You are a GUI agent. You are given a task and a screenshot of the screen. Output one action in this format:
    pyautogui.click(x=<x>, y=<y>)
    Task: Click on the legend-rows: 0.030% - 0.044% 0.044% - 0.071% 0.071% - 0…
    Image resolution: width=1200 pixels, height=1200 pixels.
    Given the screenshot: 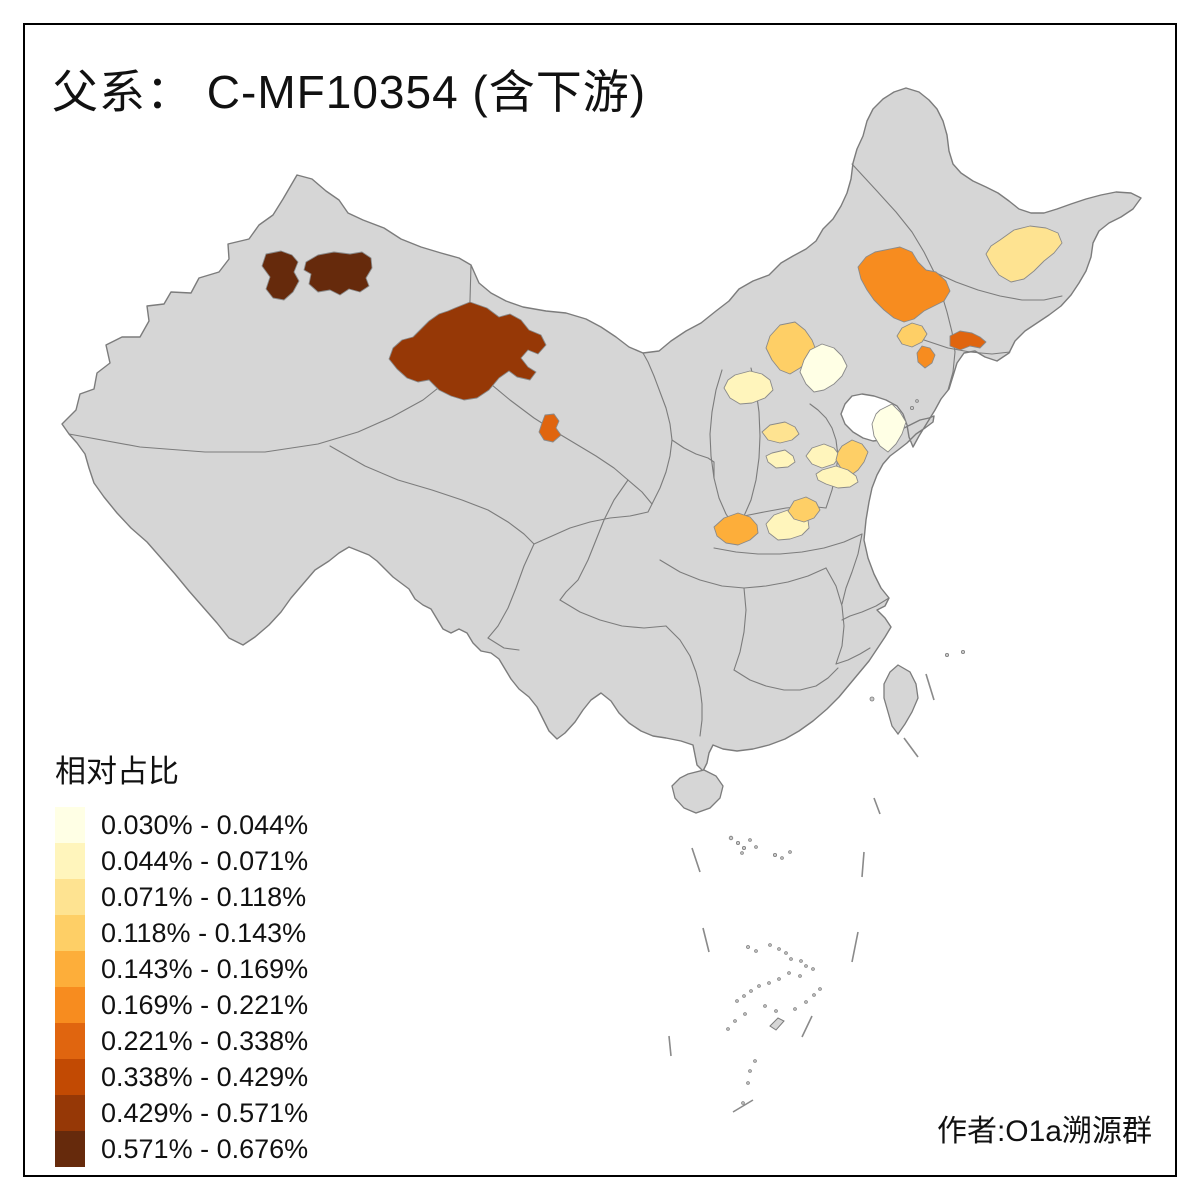 What is the action you would take?
    pyautogui.click(x=181, y=987)
    